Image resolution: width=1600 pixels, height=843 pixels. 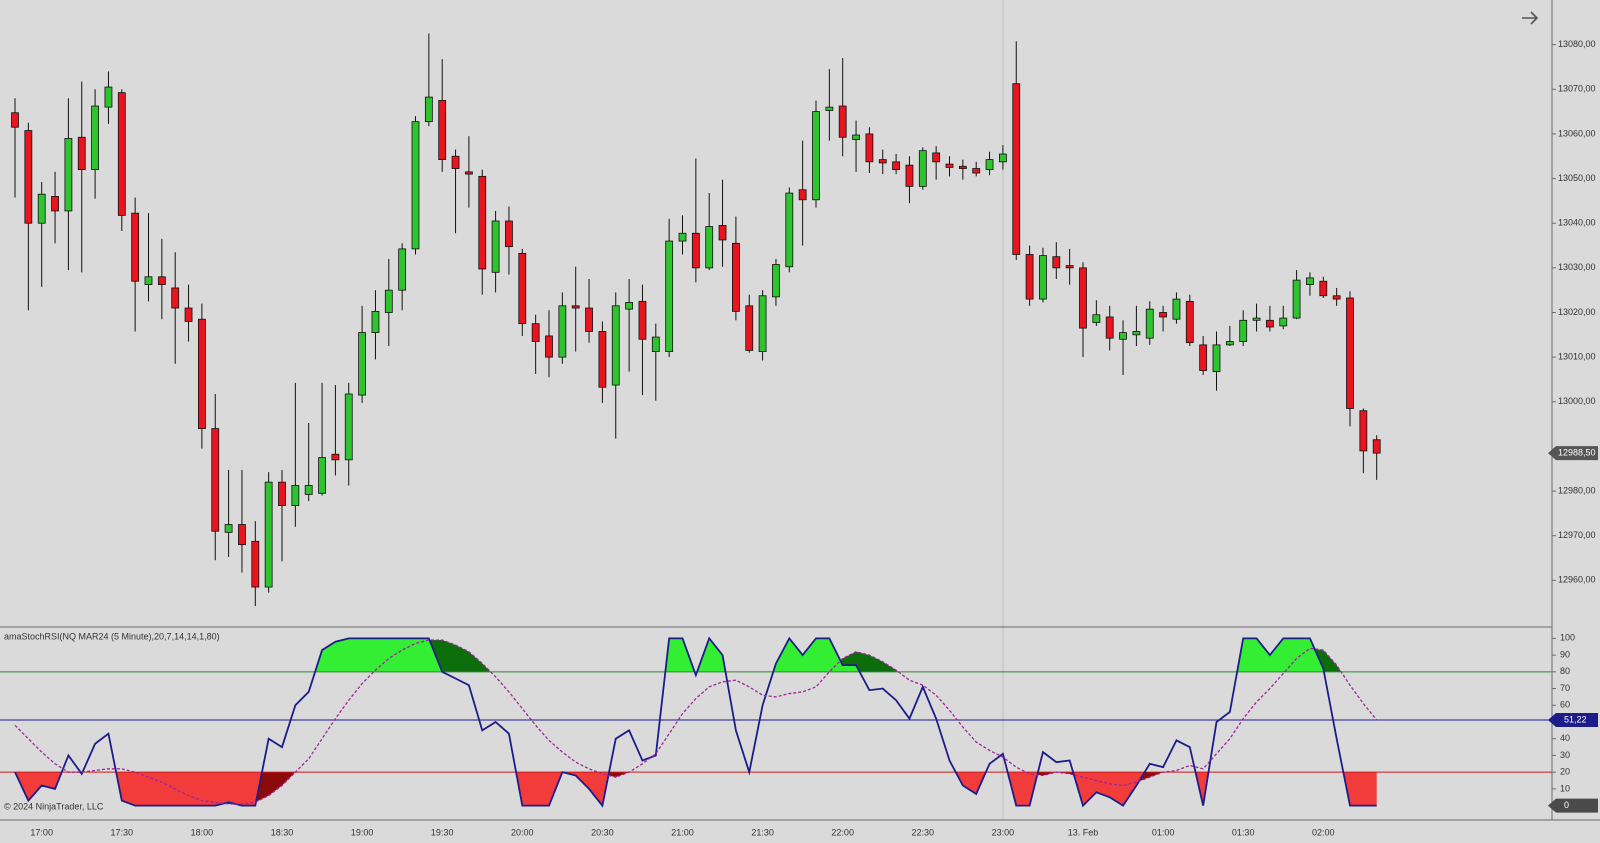 I want to click on arrow-icon, so click(x=1530, y=18).